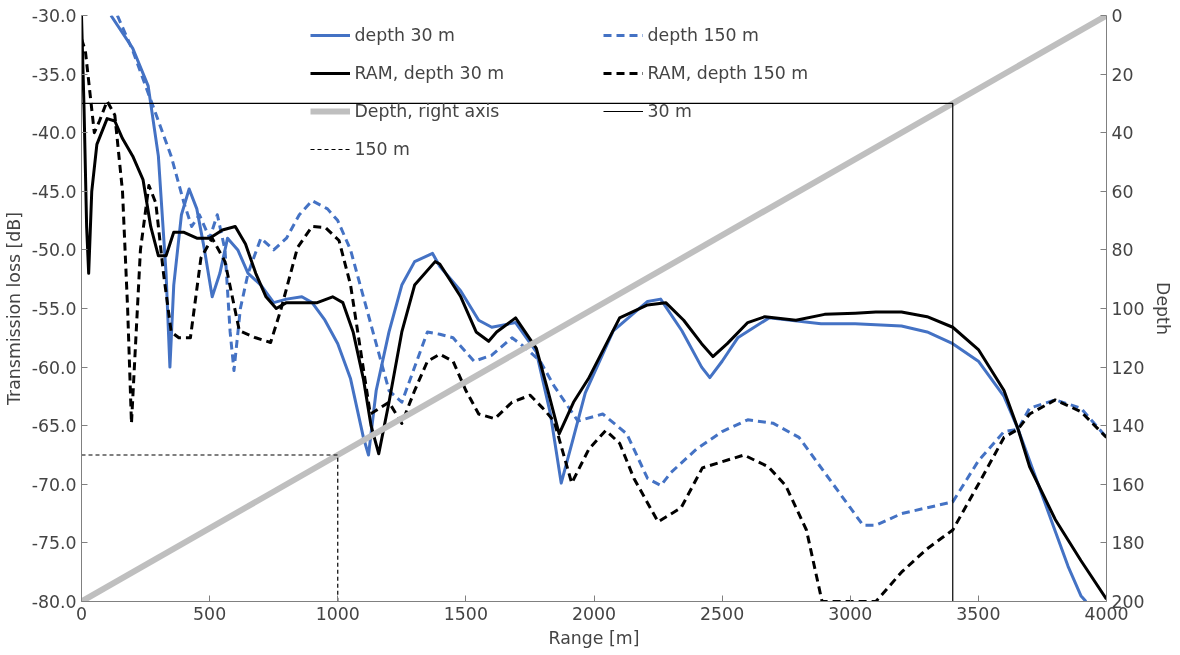  What do you see at coordinates (1128, 367) in the screenshot?
I see `y2-tick-label: 120` at bounding box center [1128, 367].